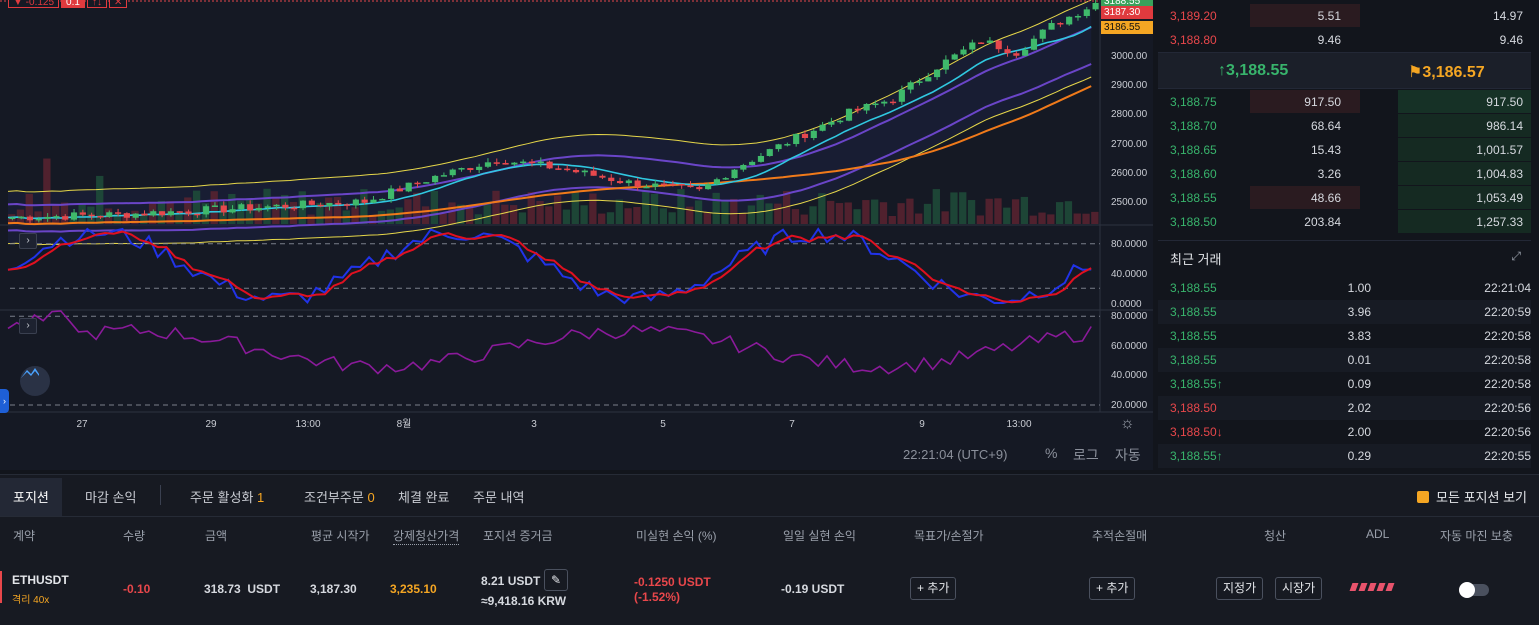 This screenshot has width=1539, height=625. I want to click on date-axis-label: 7, so click(792, 424).